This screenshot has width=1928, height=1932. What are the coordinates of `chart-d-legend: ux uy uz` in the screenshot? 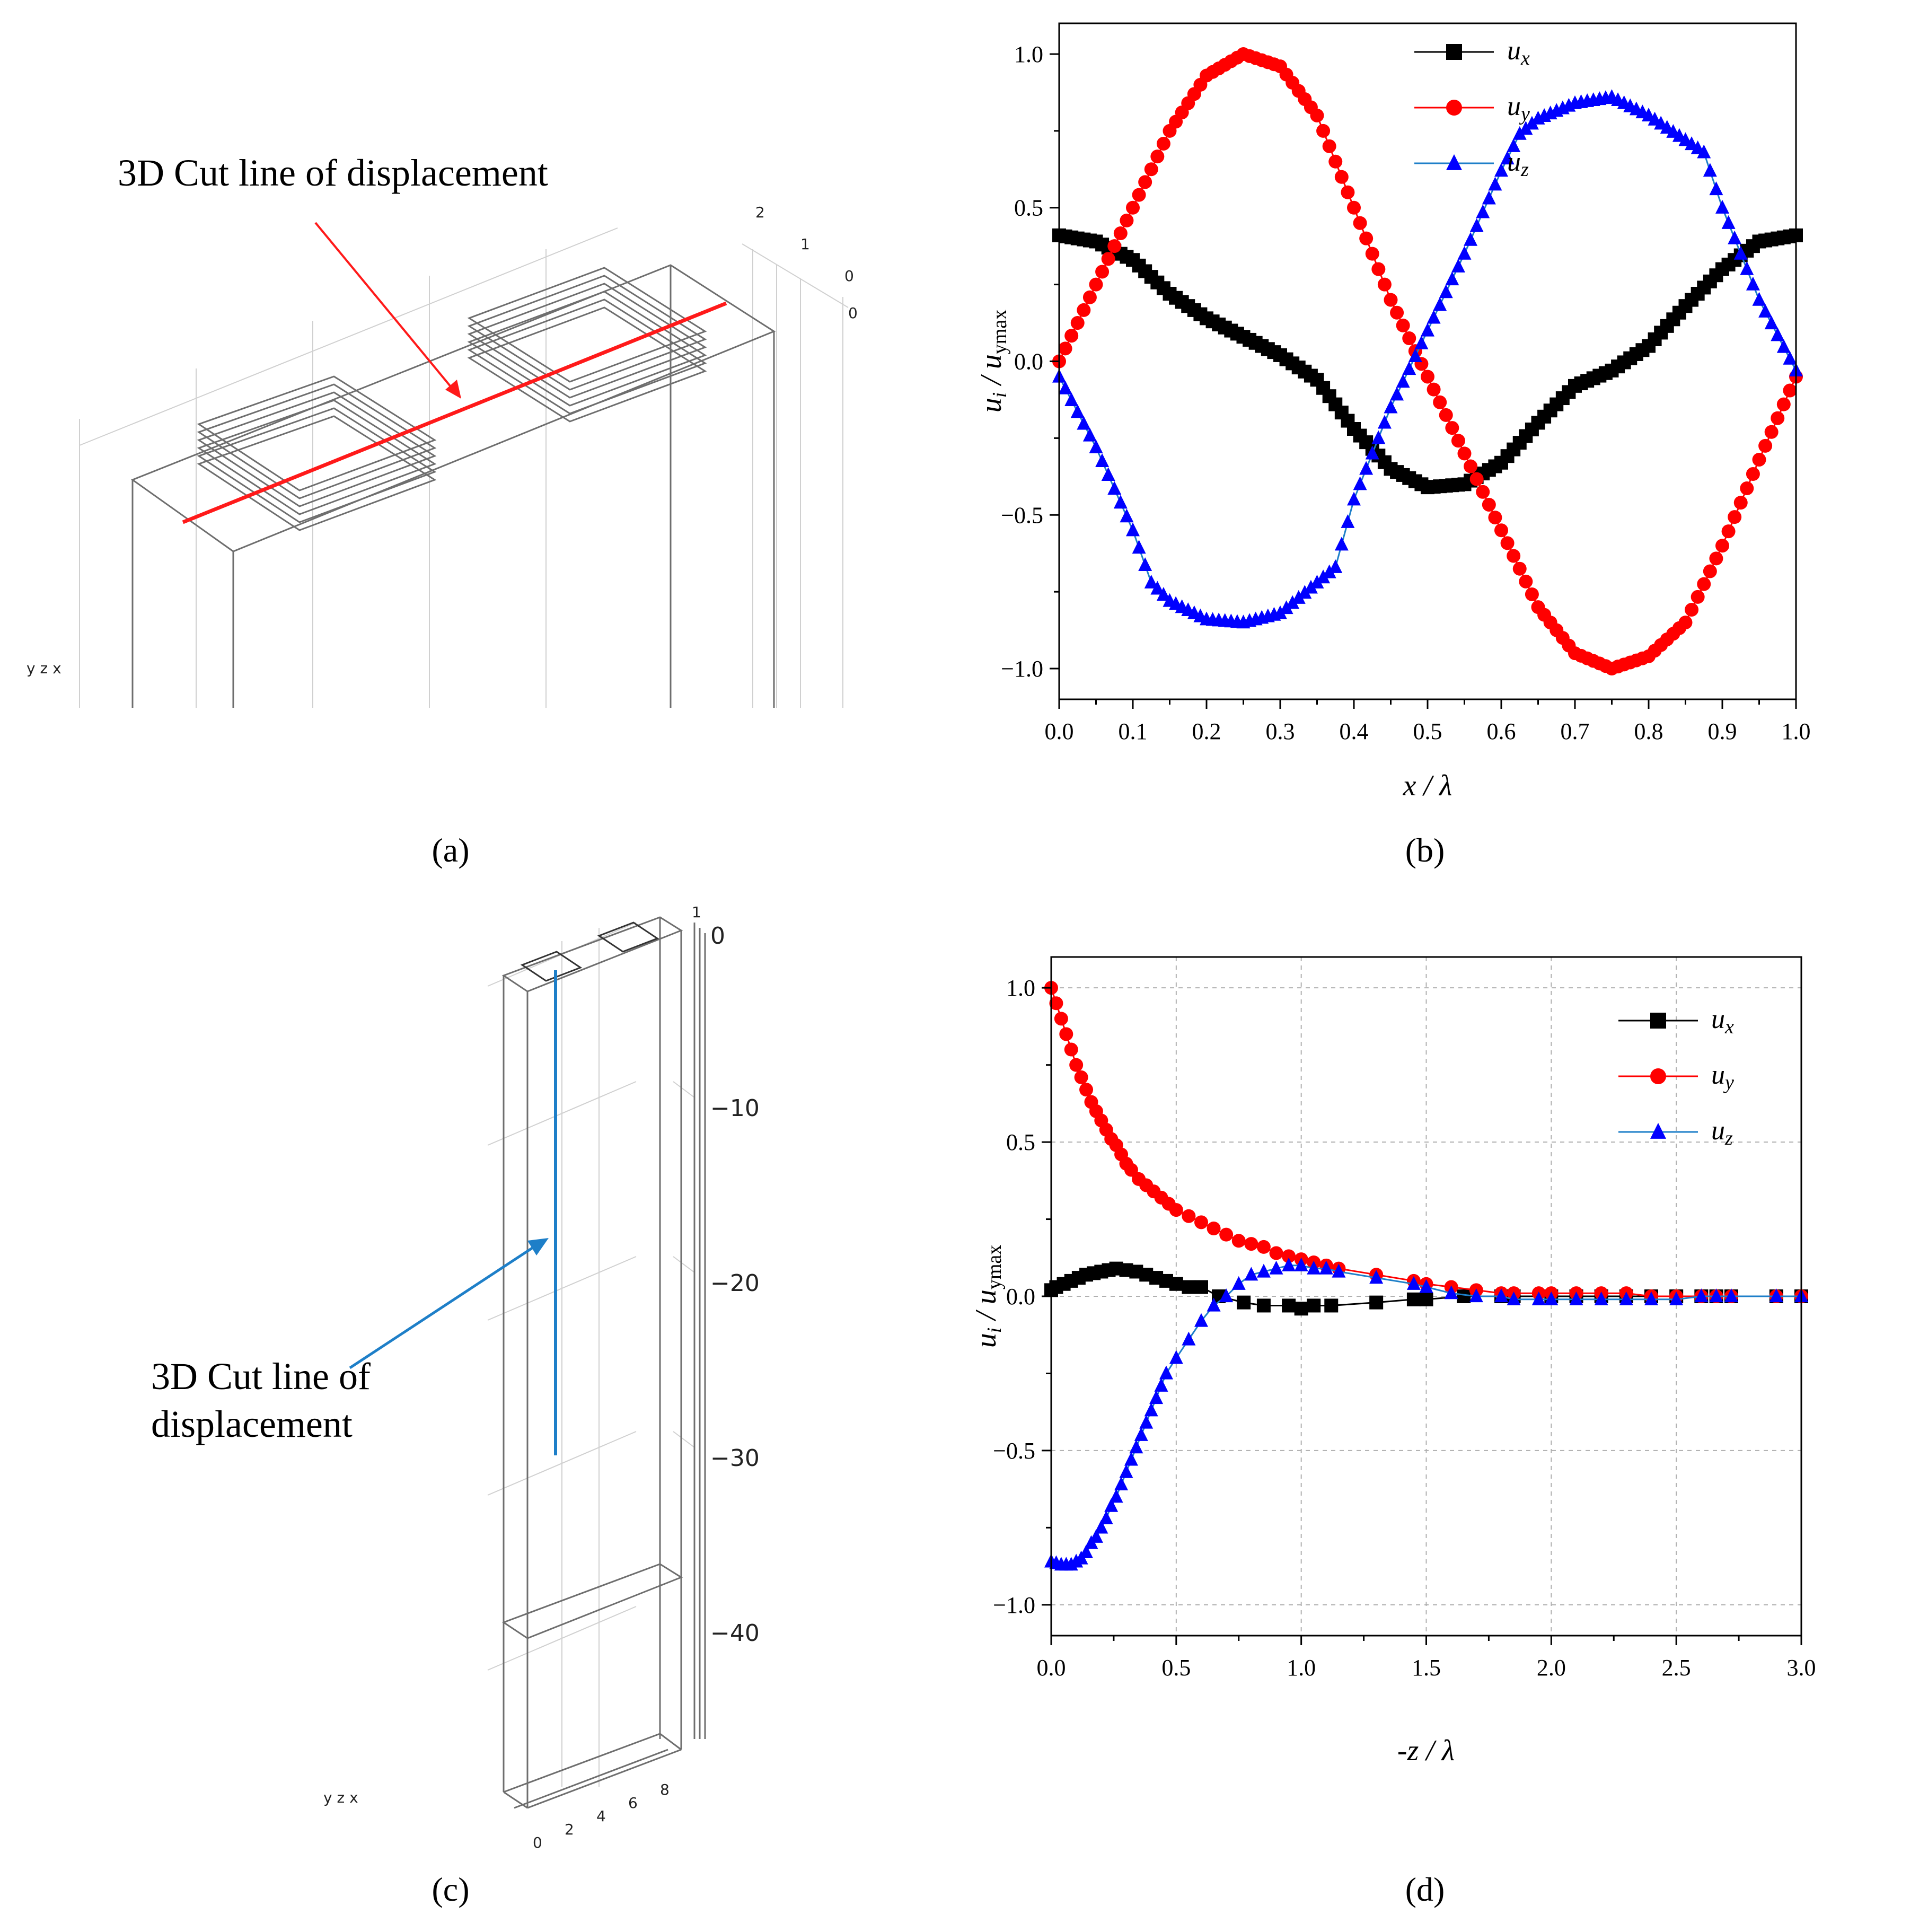 It's located at (1676, 1076).